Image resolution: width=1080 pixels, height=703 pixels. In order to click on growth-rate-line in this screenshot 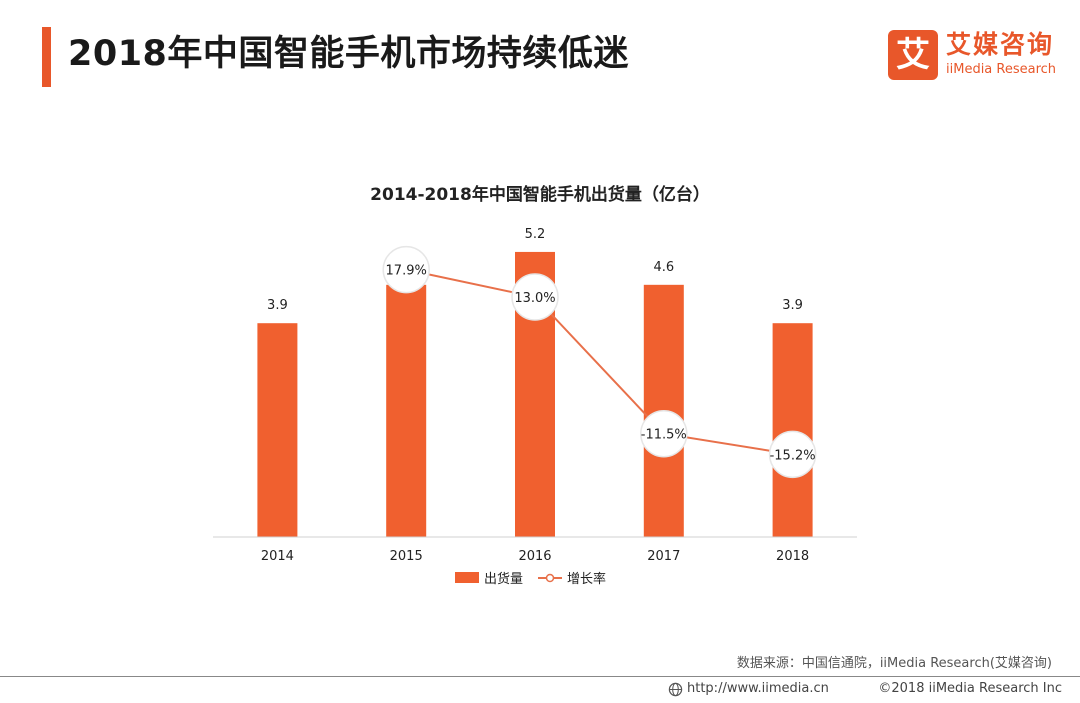, I will do `click(599, 362)`.